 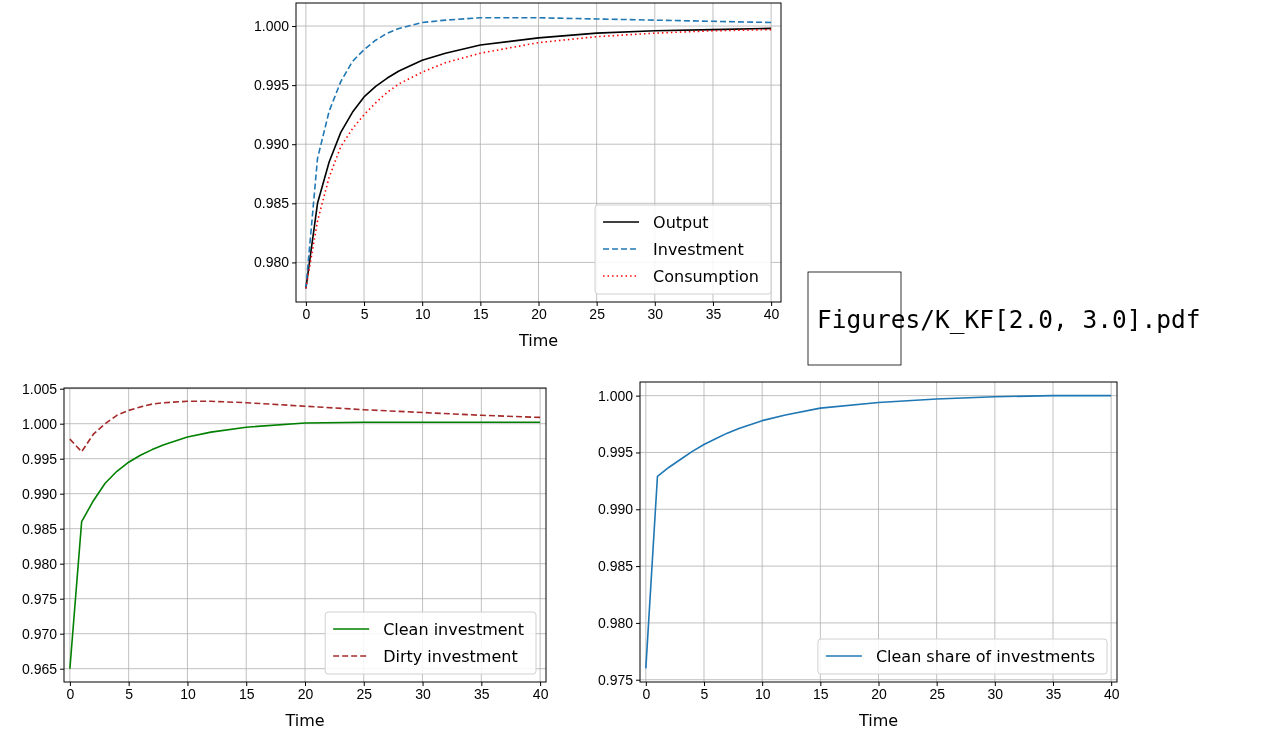 I want to click on y-tick-label: 1.005, so click(x=39, y=388).